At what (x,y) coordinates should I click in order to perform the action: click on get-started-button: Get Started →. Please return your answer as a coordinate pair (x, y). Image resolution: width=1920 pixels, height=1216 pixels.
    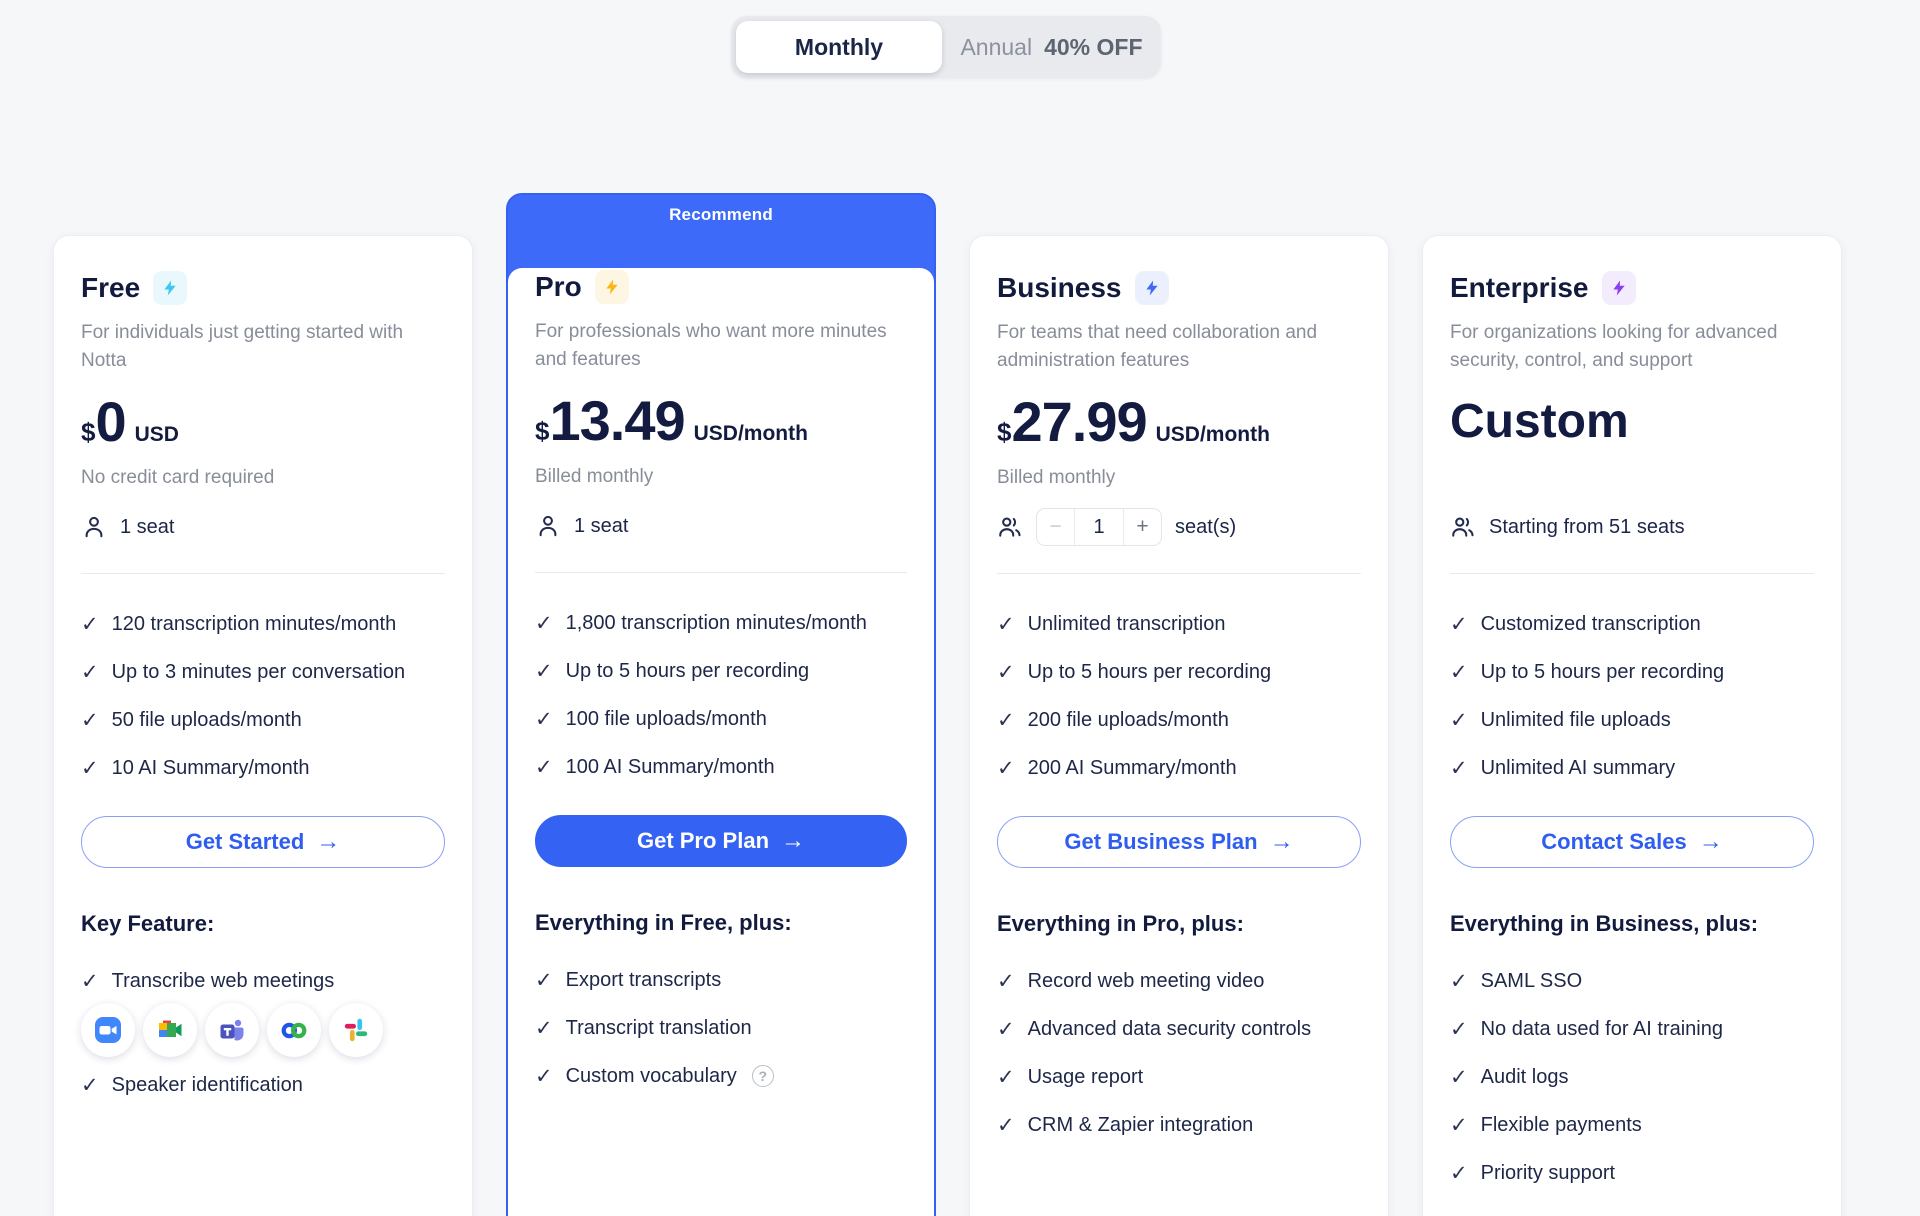
    Looking at the image, I should click on (263, 842).